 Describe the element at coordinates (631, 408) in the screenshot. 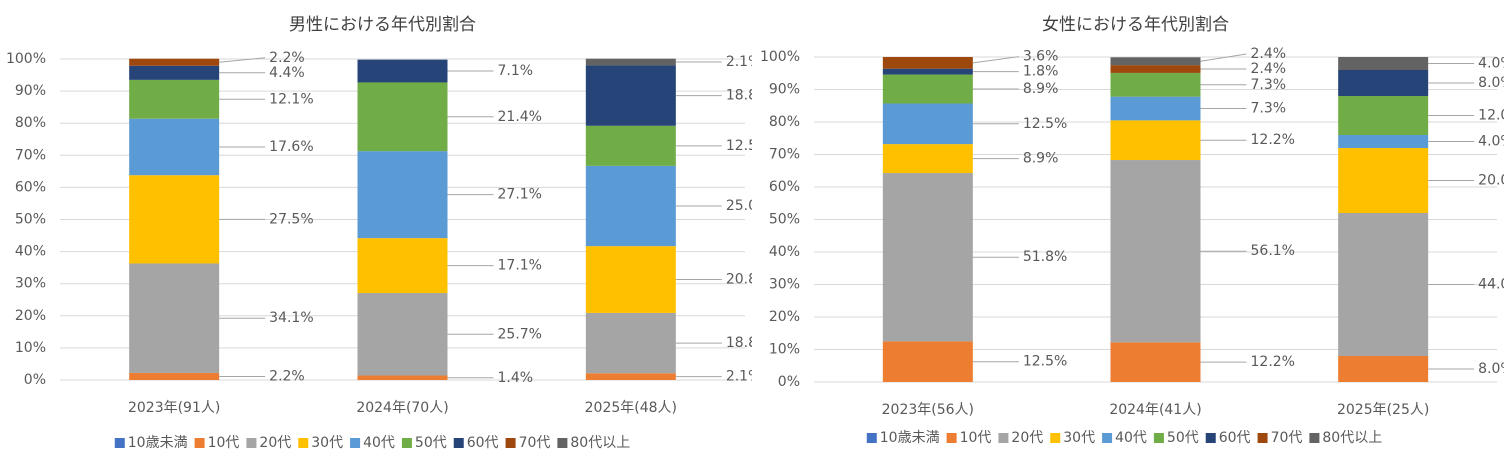

I see `x-tick-label: 2025年(48人)` at that location.